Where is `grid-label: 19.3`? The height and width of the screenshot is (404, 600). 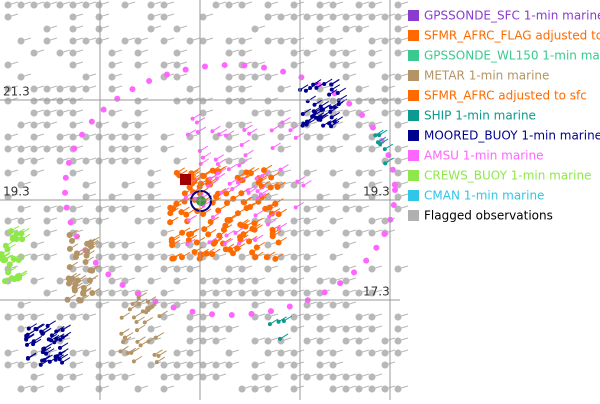 grid-label: 19.3 is located at coordinates (16, 192).